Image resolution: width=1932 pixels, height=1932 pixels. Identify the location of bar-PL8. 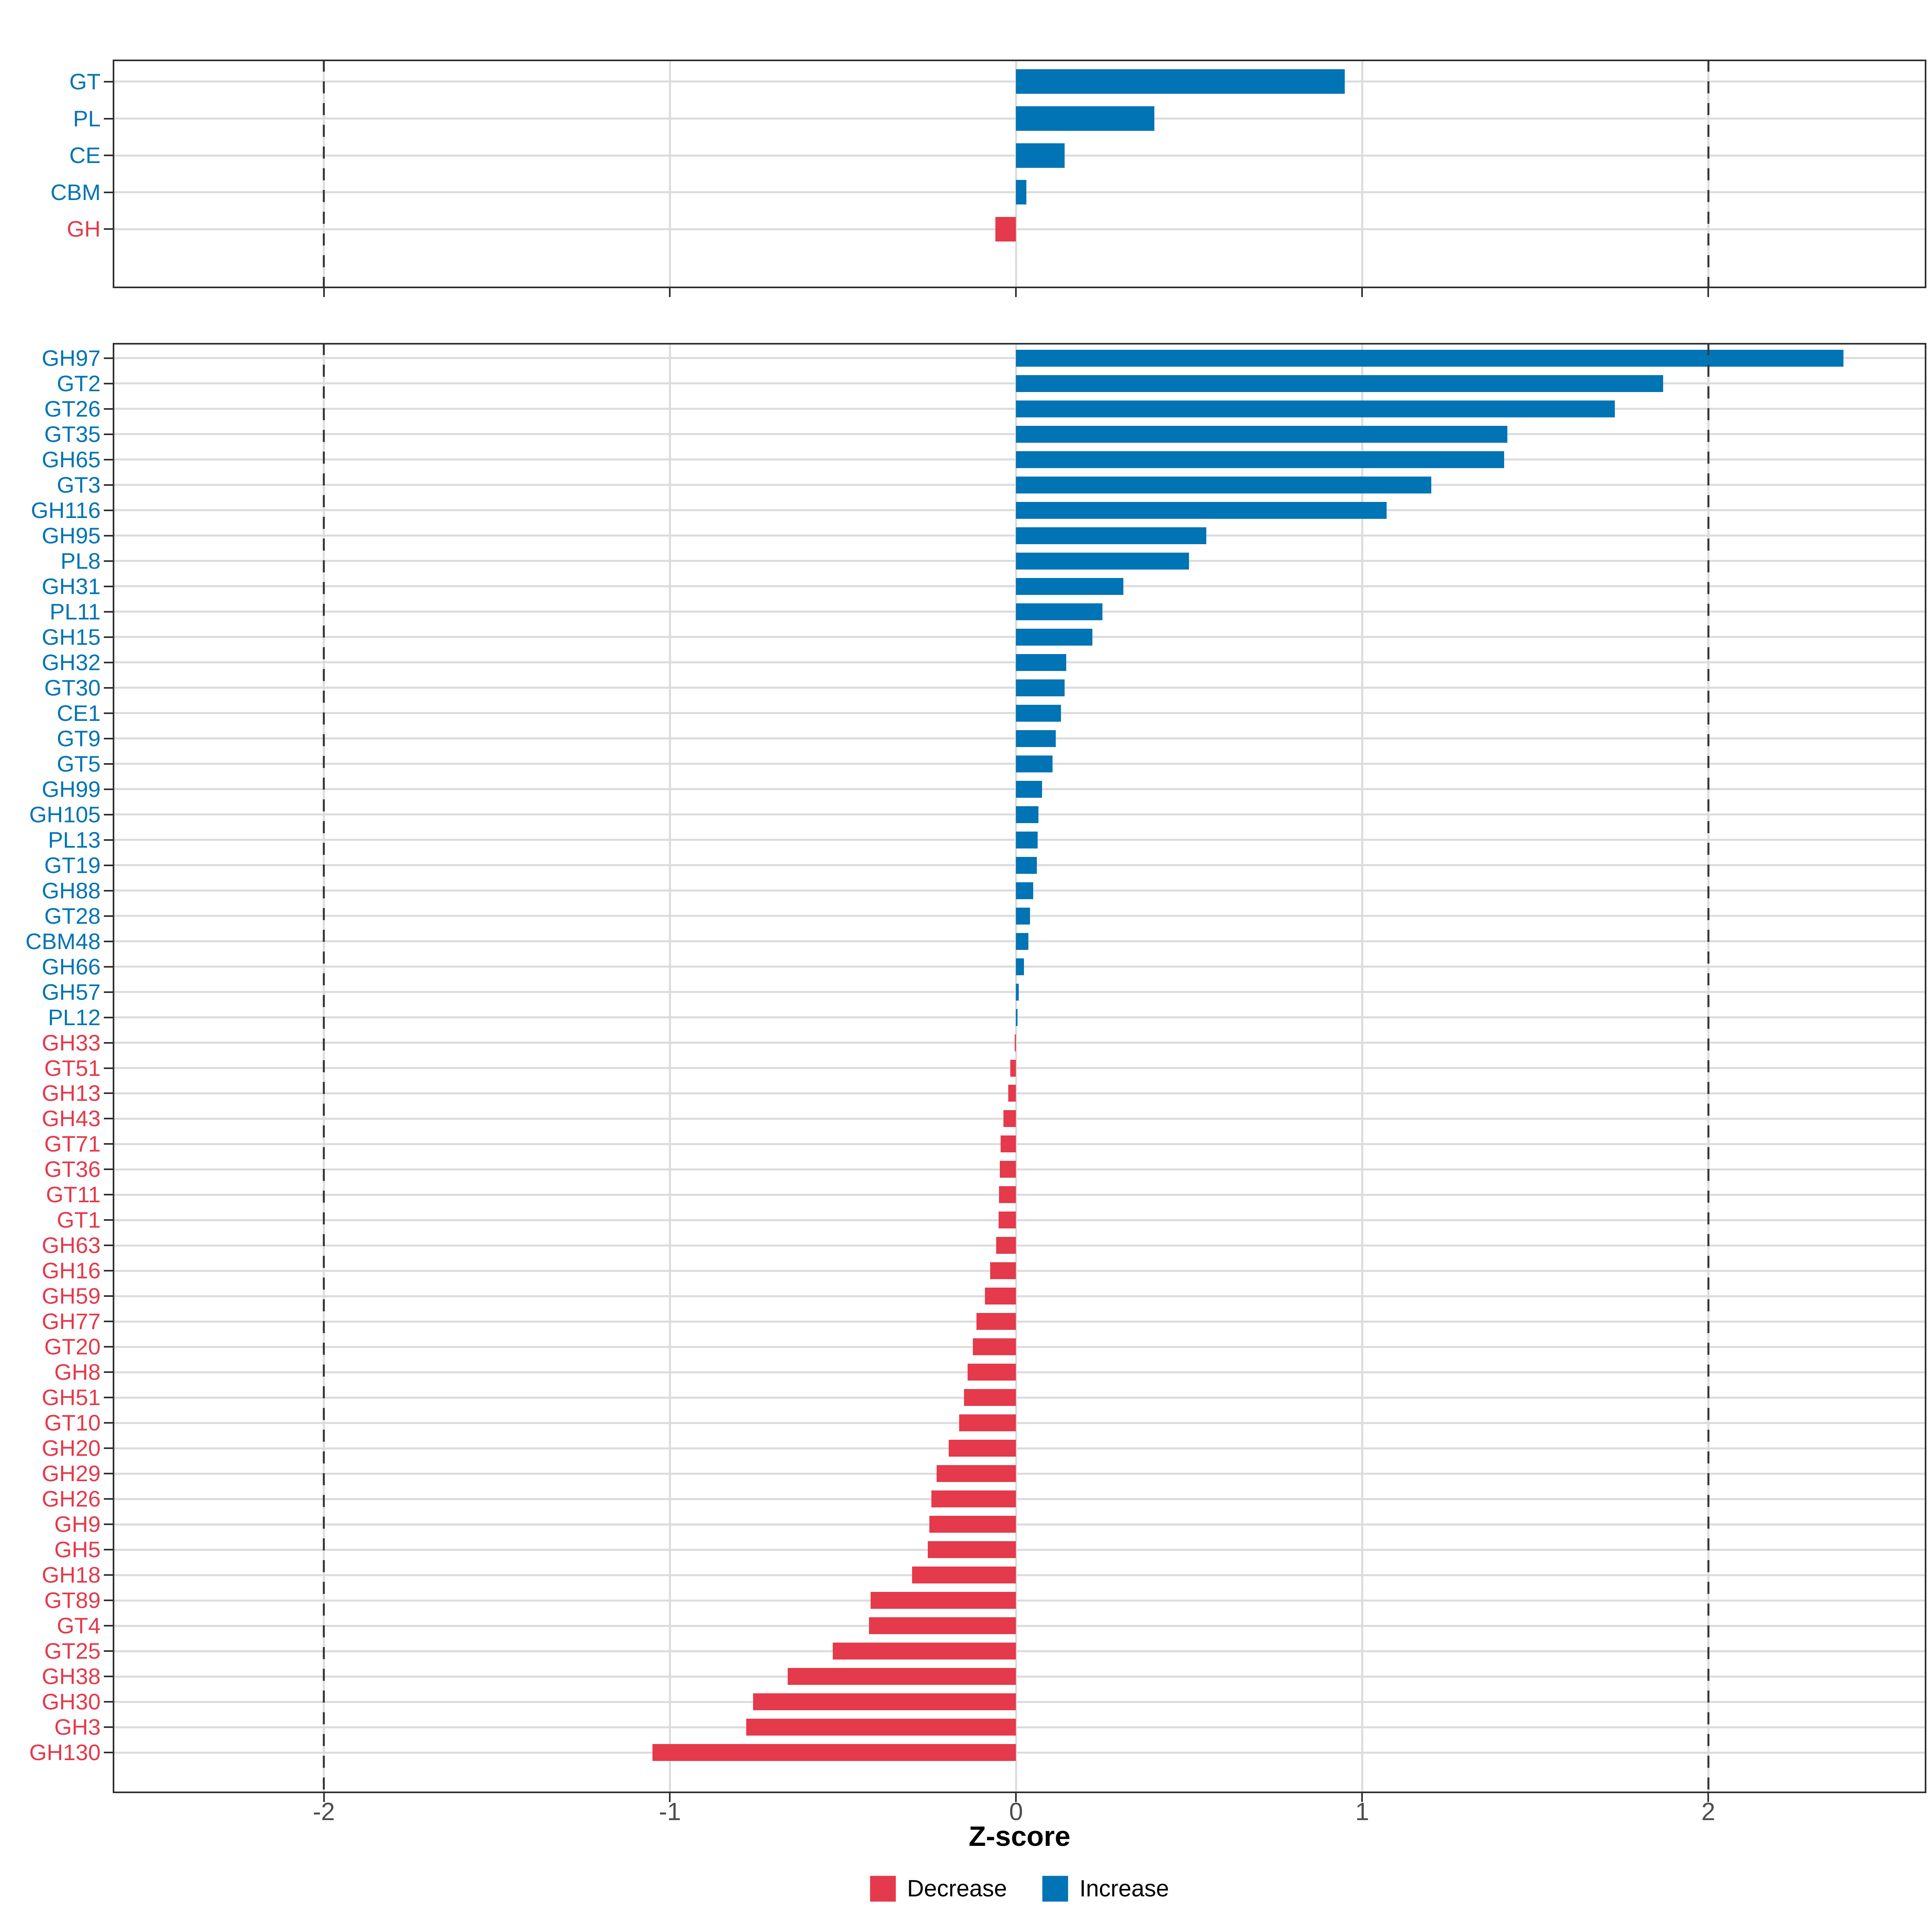
(1102, 561).